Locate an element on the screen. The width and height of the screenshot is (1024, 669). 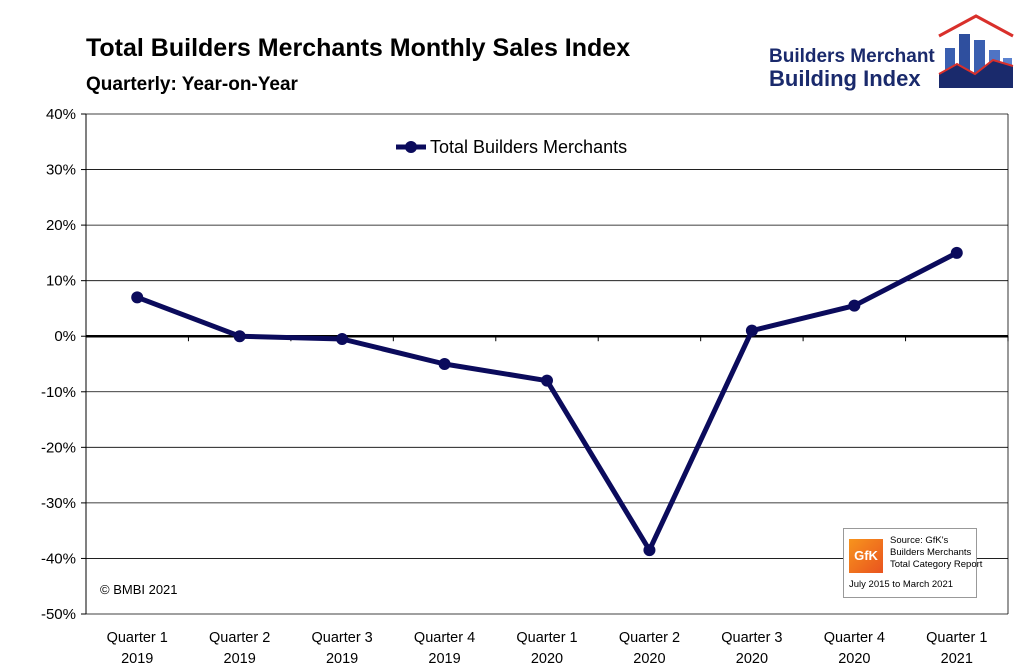
y-tick-label: 30% is located at coordinates (61, 170).